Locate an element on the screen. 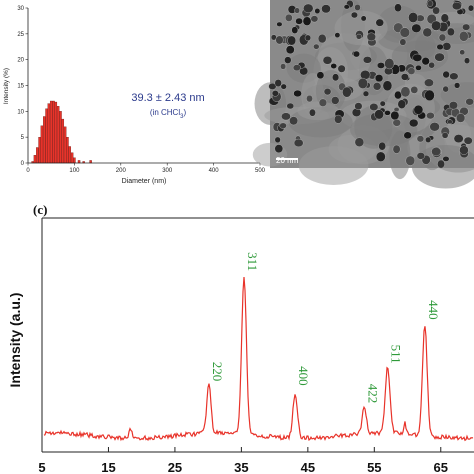 The image size is (474, 474). dls-y-axis-label: Intensity (%) is located at coordinates (6, 86).